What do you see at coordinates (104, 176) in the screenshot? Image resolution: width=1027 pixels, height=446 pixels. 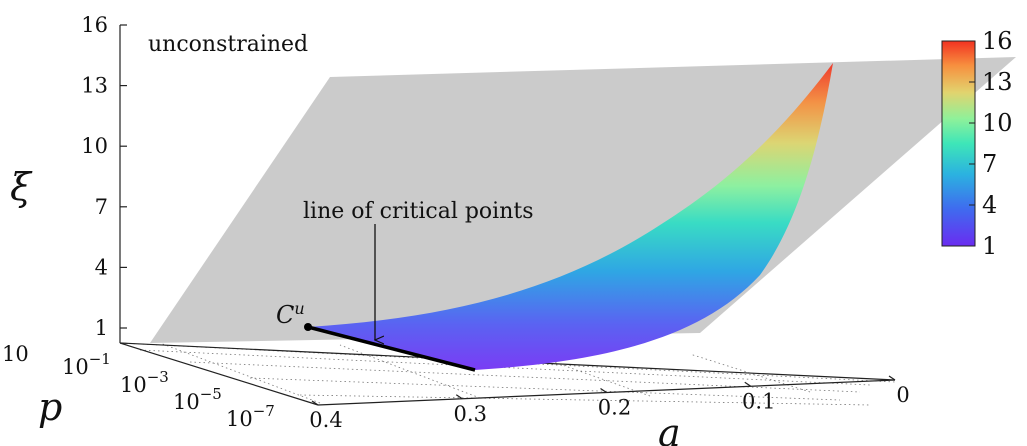 I see `z-axis-ticks: 1 4 7 10 13 16` at bounding box center [104, 176].